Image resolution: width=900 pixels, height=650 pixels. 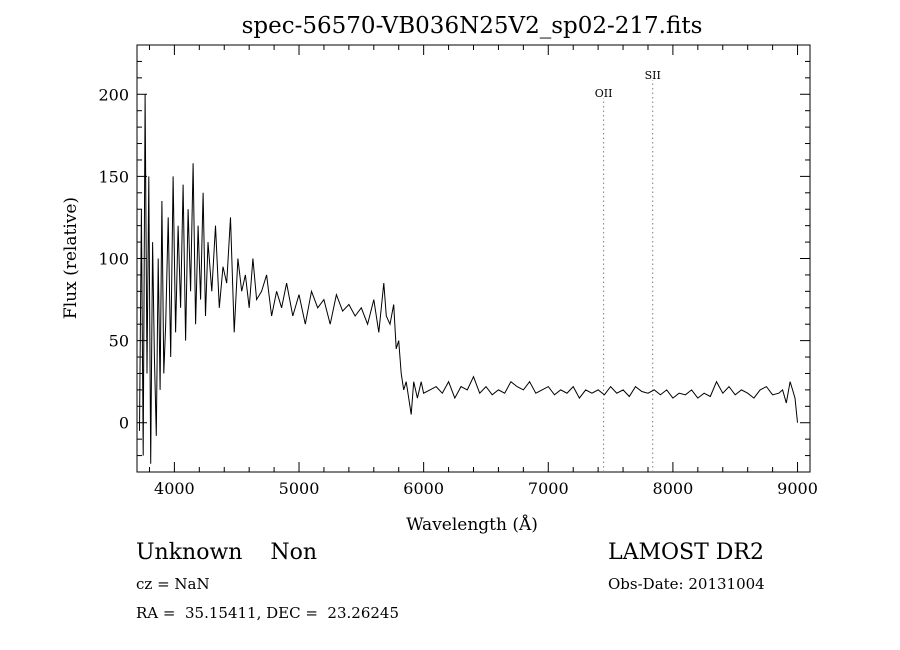 I want to click on x-tick-label: 4000, so click(x=174, y=488).